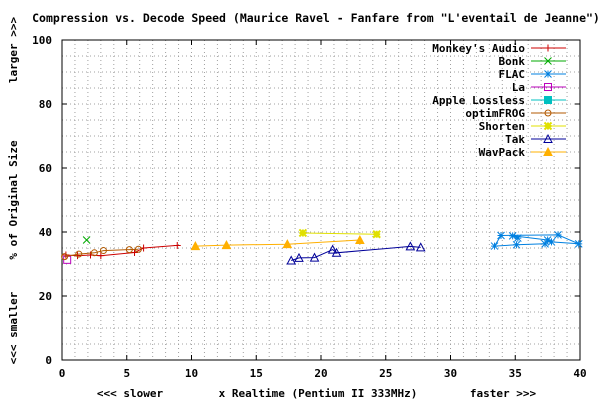  Describe the element at coordinates (320, 373) in the screenshot. I see `x-tick-label: 20` at that location.